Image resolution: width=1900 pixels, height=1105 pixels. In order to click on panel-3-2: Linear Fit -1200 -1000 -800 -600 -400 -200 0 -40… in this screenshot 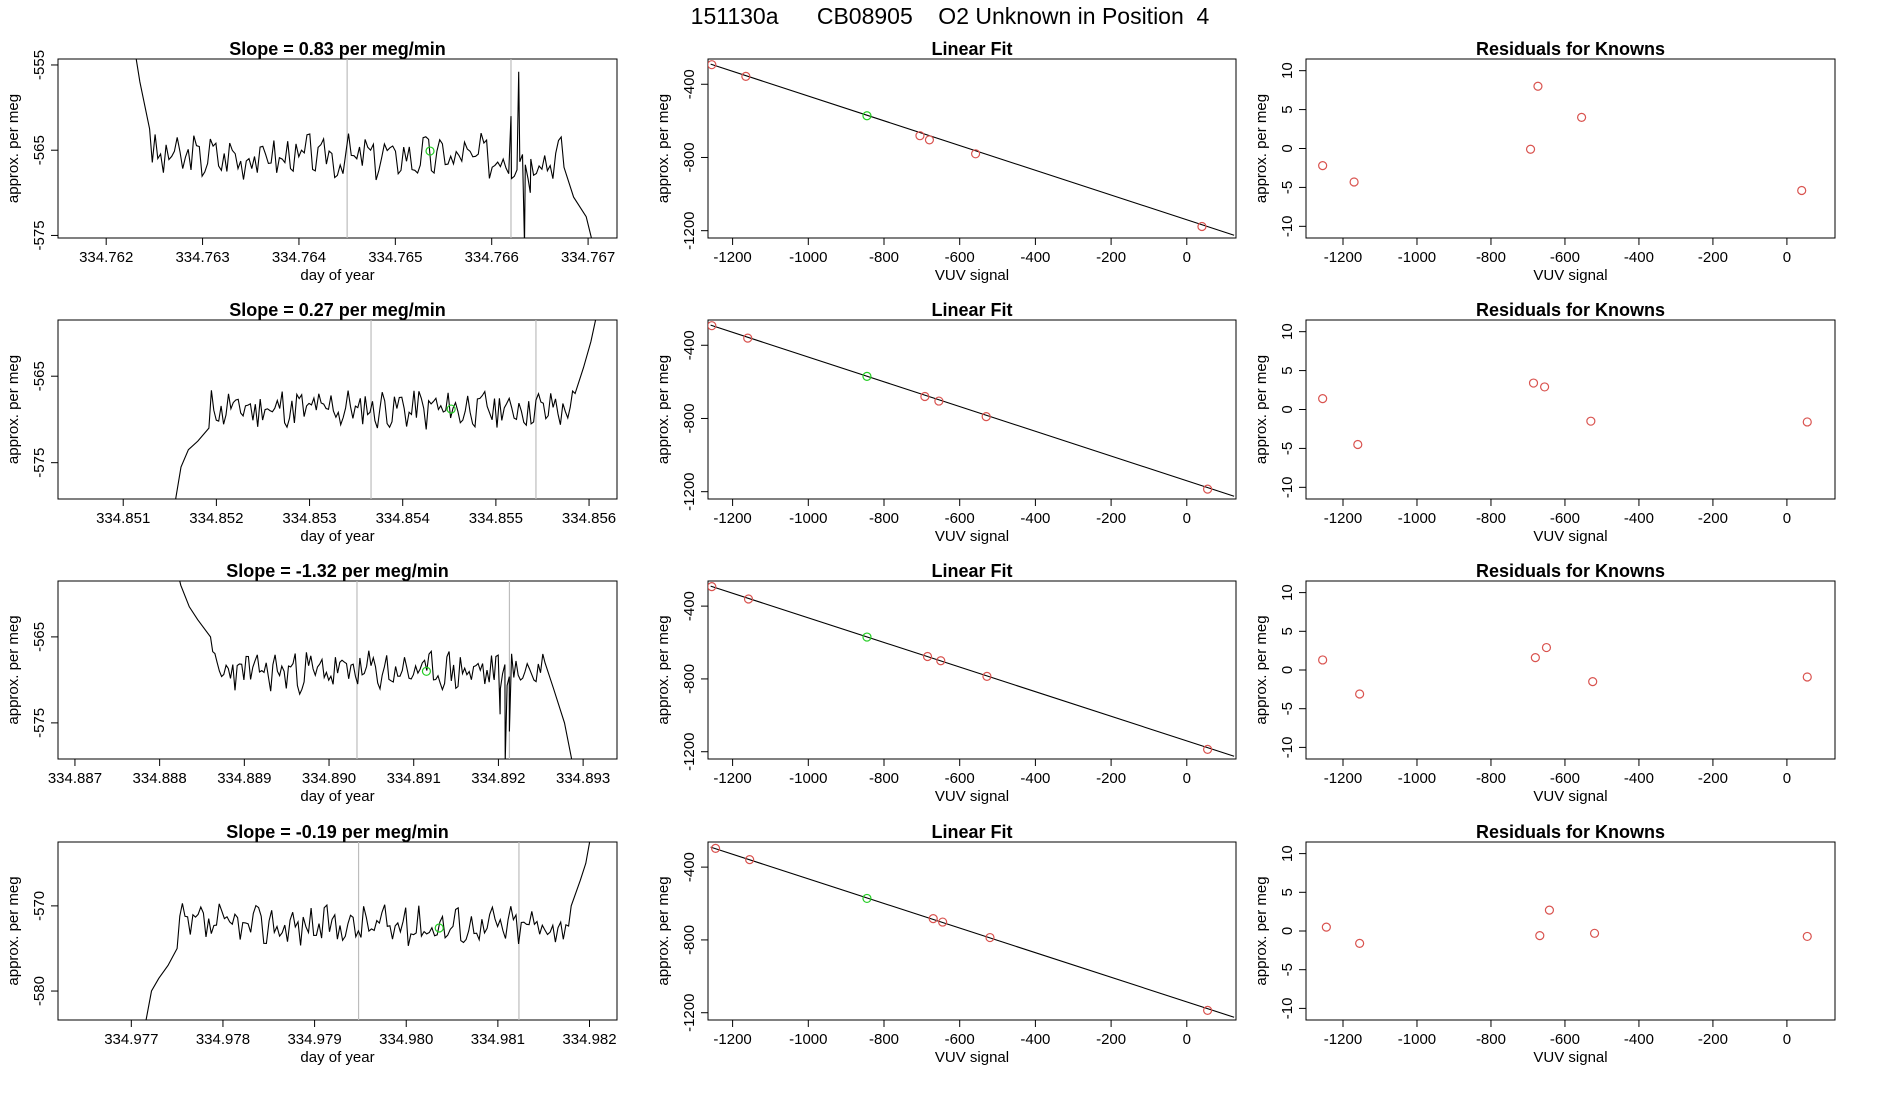, I will do `click(946, 683)`.